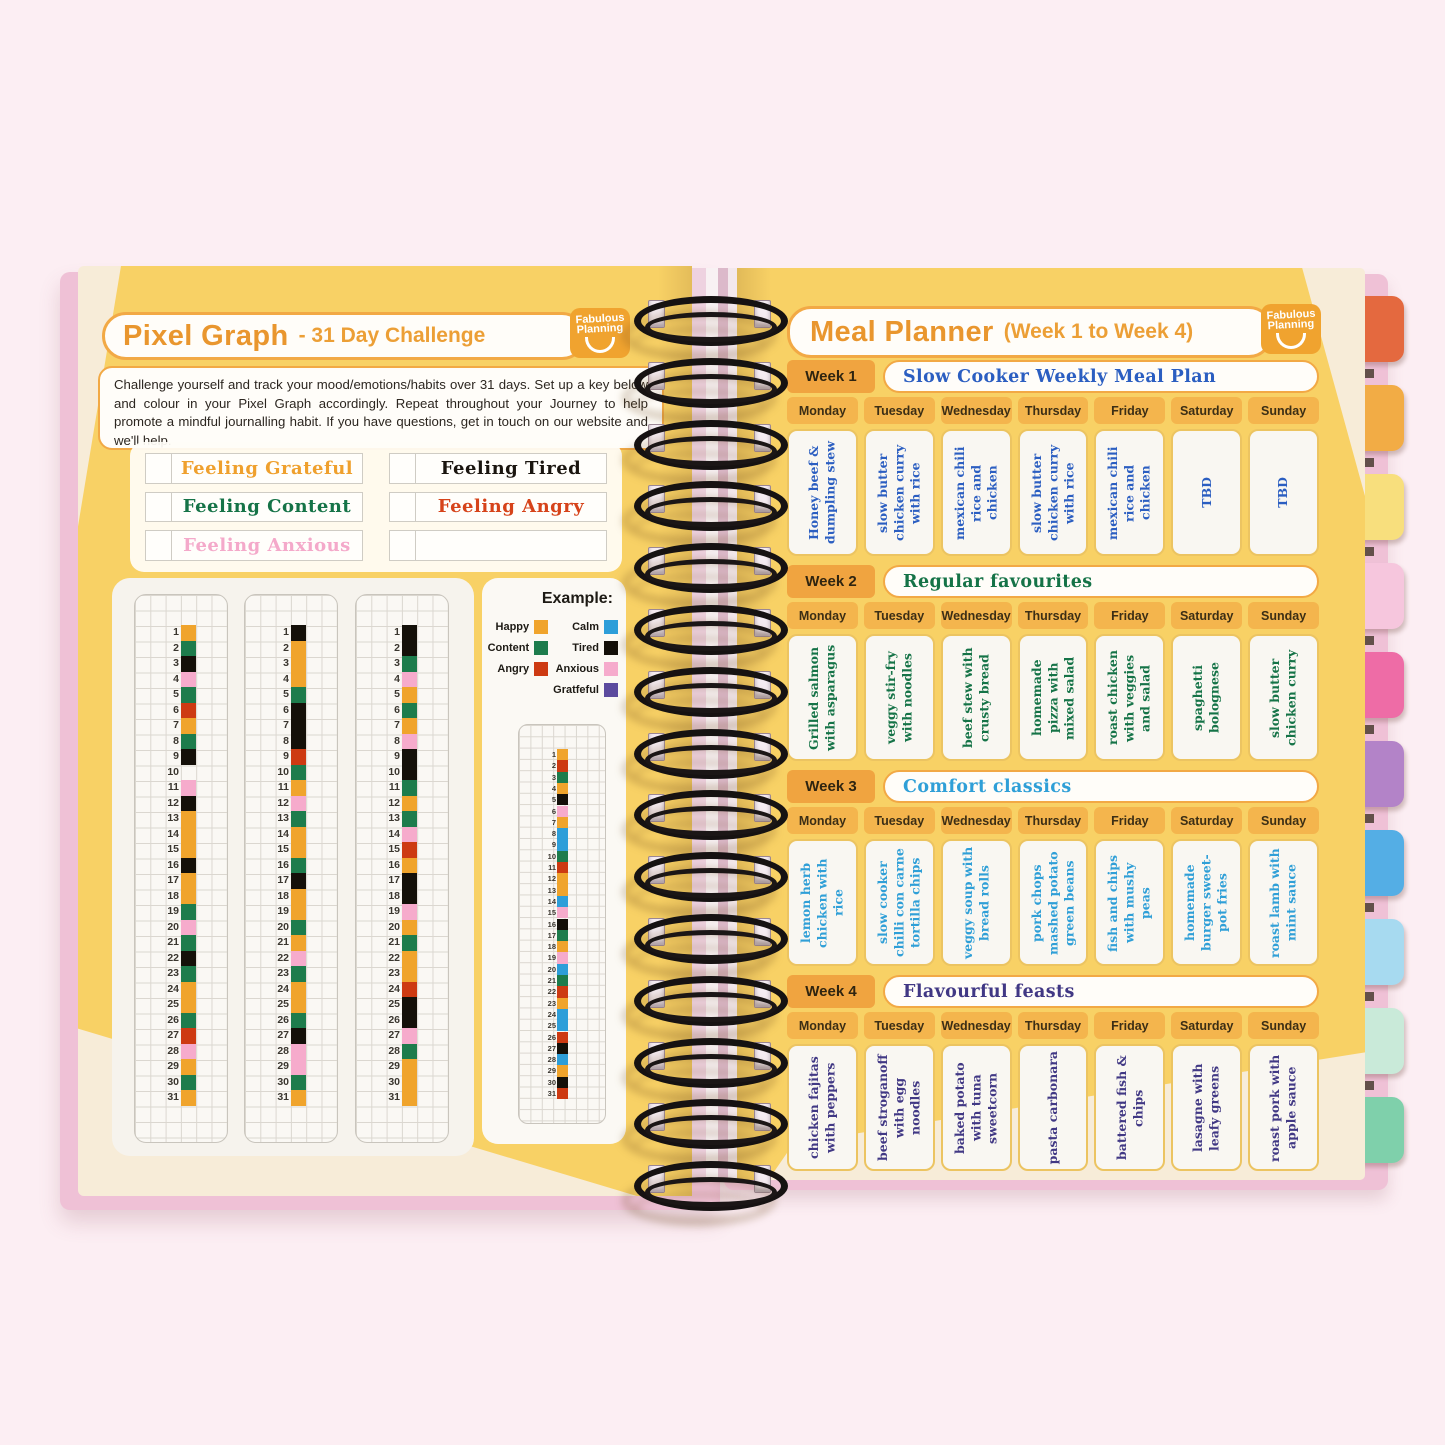 The height and width of the screenshot is (1445, 1445). Describe the element at coordinates (553, 834) in the screenshot. I see `pixel-row-number: 8` at that location.